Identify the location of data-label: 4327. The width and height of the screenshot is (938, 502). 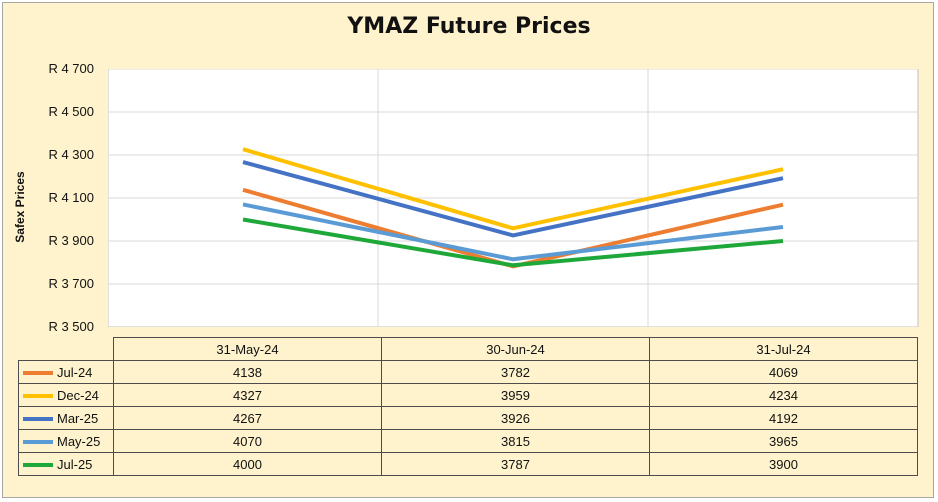
(247, 395).